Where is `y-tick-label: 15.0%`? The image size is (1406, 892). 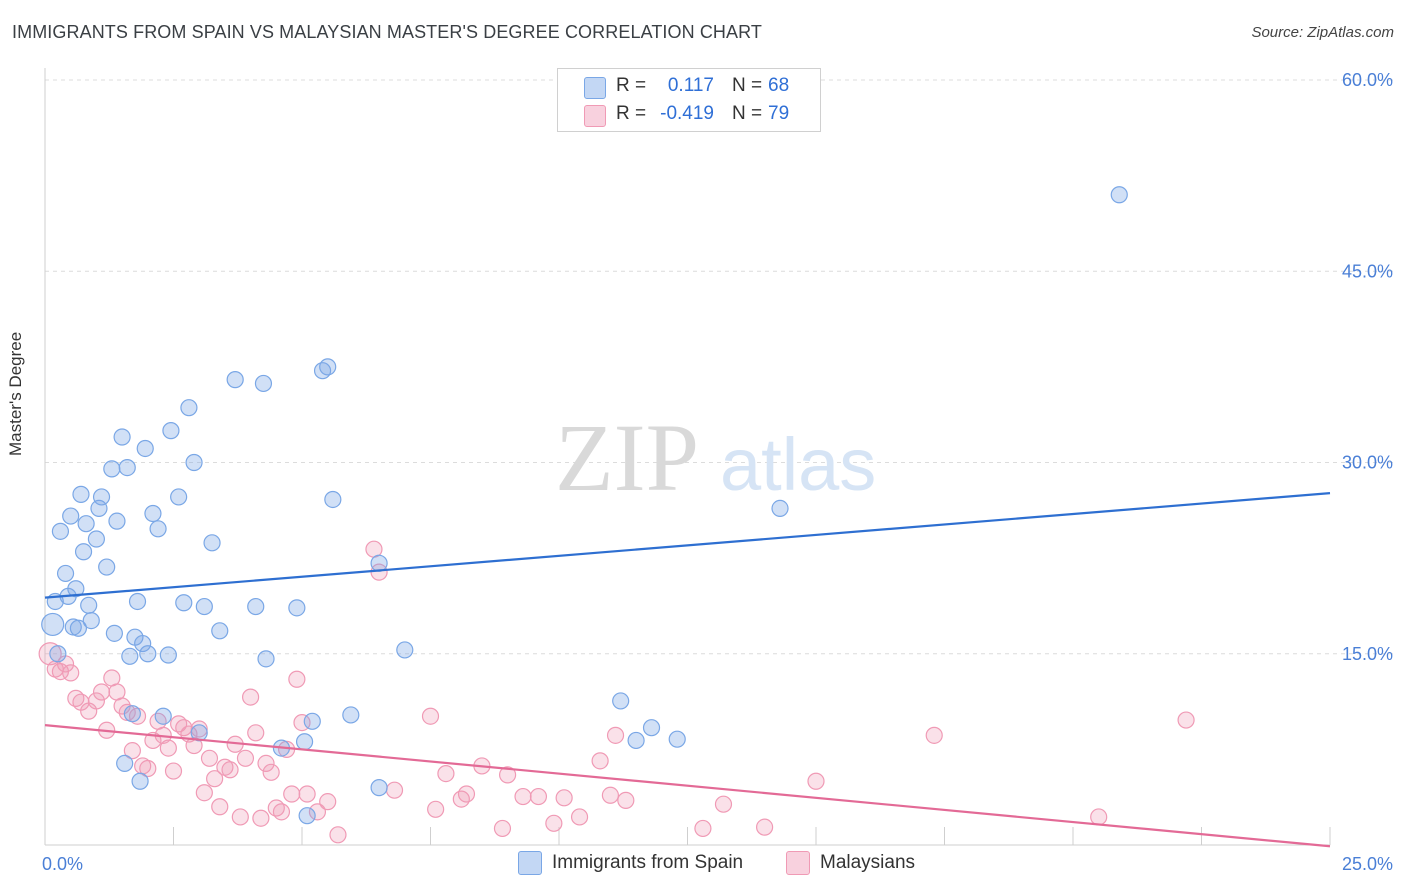
y-tick-label: 15.0% is located at coordinates (1367, 654).